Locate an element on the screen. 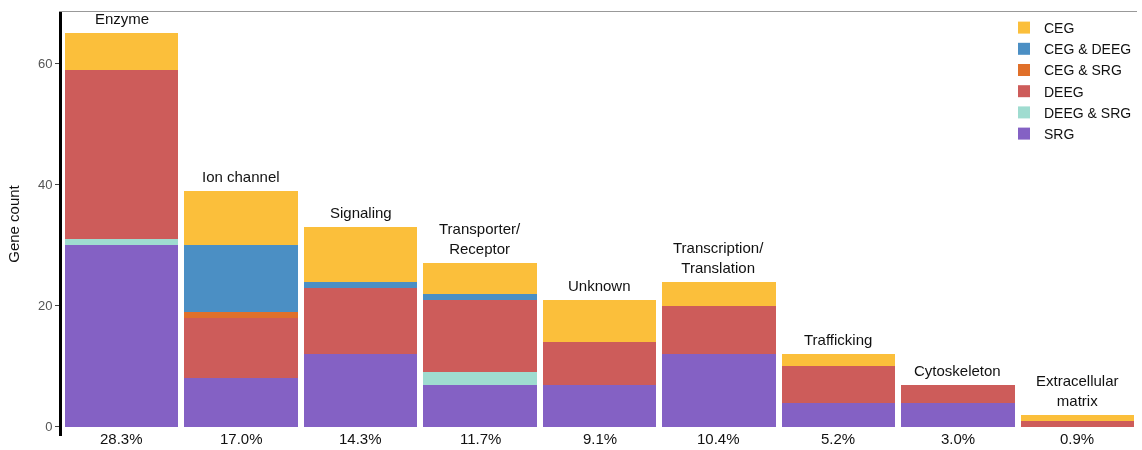  legend-label: DEEG & SRG is located at coordinates (1088, 112).